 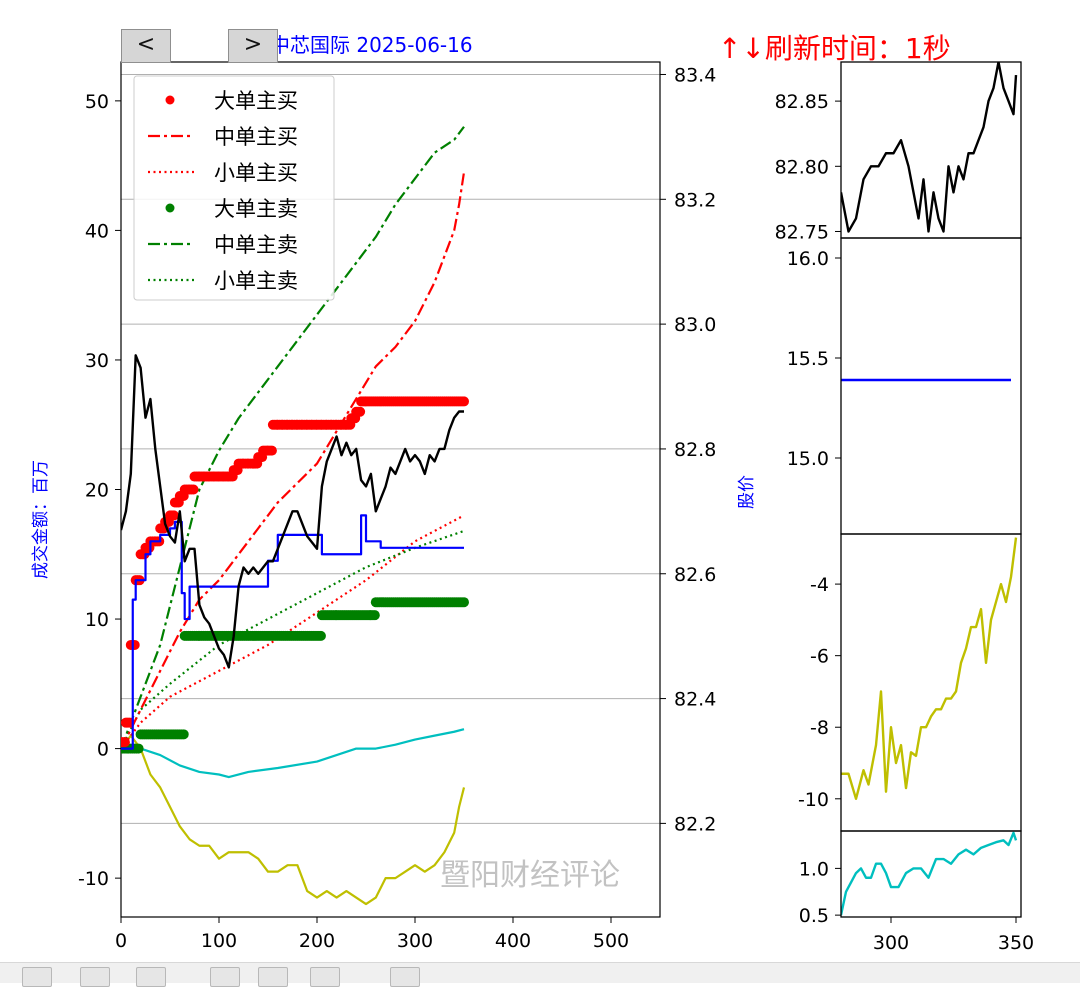 What do you see at coordinates (295, 675) in the screenshot?
I see `series-大单主卖` at bounding box center [295, 675].